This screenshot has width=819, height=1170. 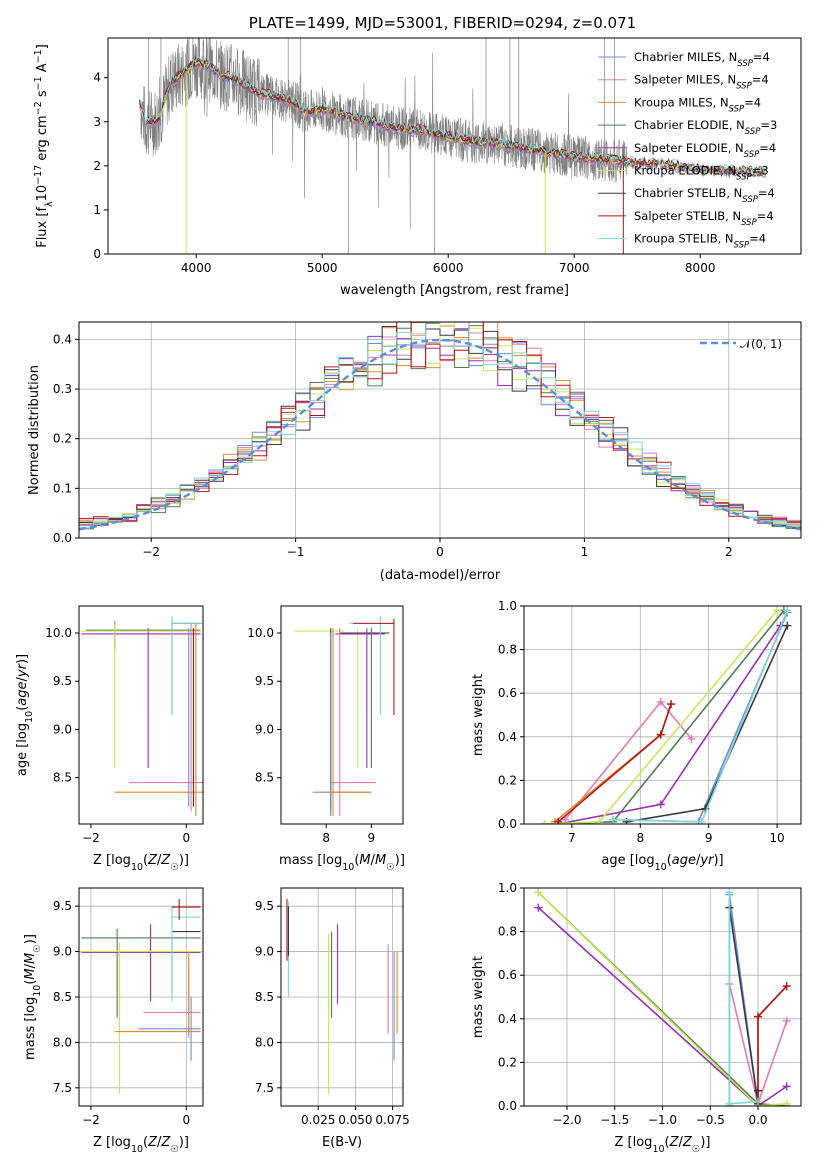 I want to click on legend-entry: 𝒩(0, 1), so click(x=761, y=344).